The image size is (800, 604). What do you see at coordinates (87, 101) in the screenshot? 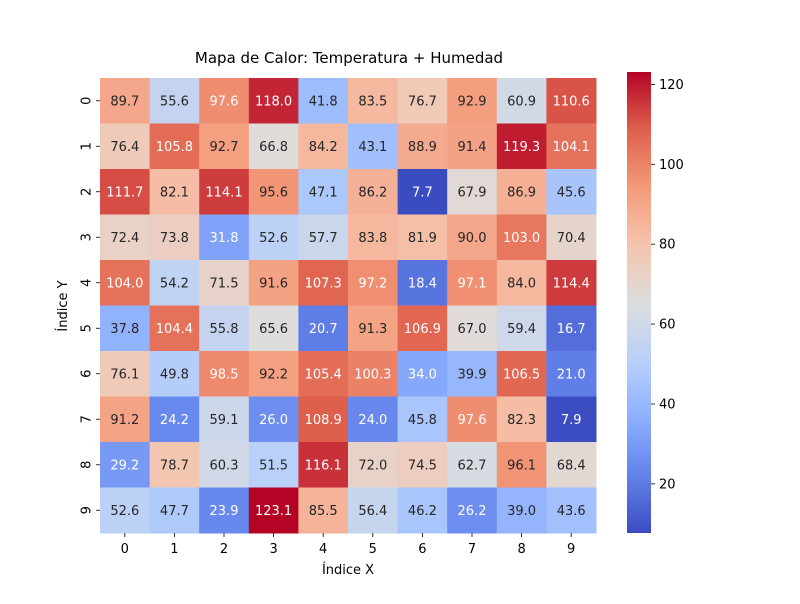
I see `y-tick-label: 0` at bounding box center [87, 101].